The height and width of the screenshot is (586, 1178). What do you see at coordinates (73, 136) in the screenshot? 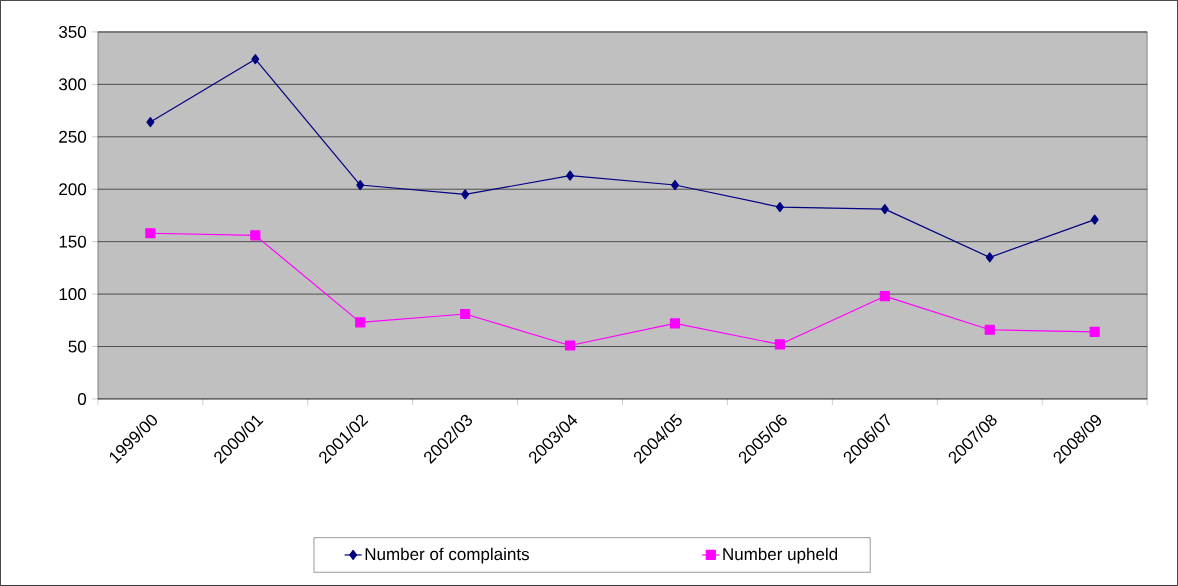
I see `y-tick-label: 250` at bounding box center [73, 136].